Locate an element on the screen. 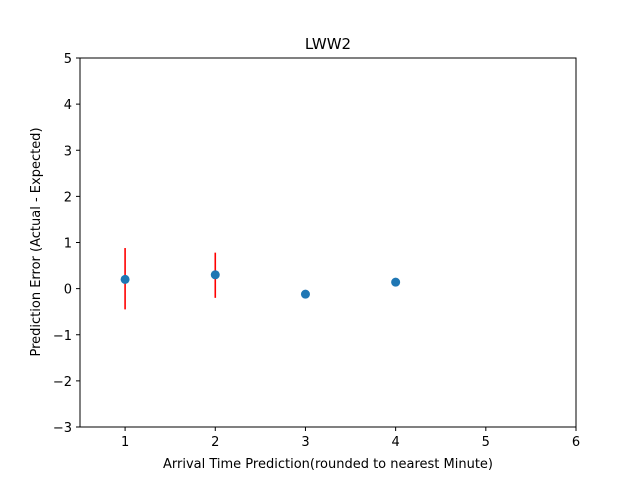 The width and height of the screenshot is (640, 480). x-tick-label: 4 is located at coordinates (395, 442).